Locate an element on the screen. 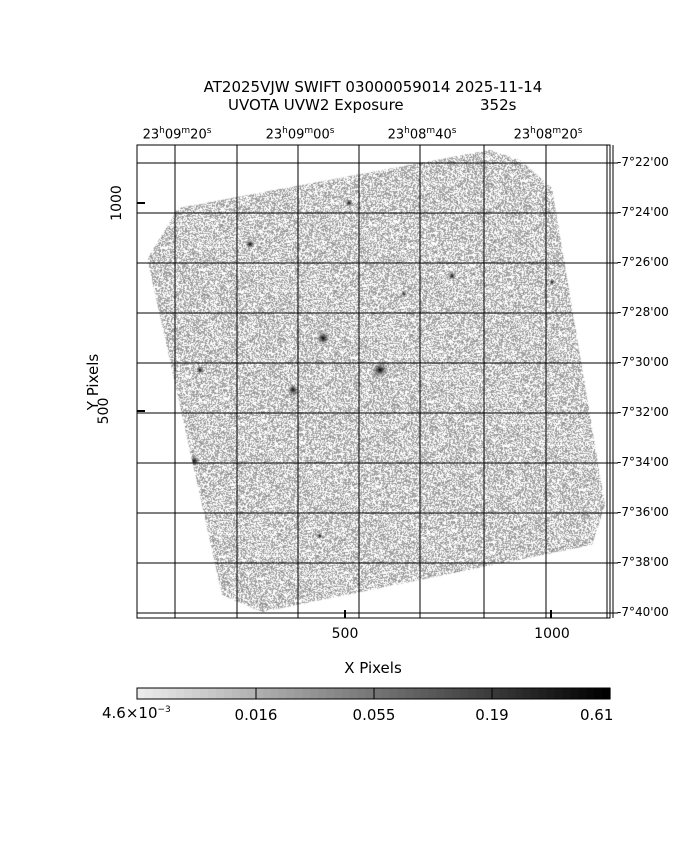  dec-tick-label: -7°28'00 is located at coordinates (643, 312).